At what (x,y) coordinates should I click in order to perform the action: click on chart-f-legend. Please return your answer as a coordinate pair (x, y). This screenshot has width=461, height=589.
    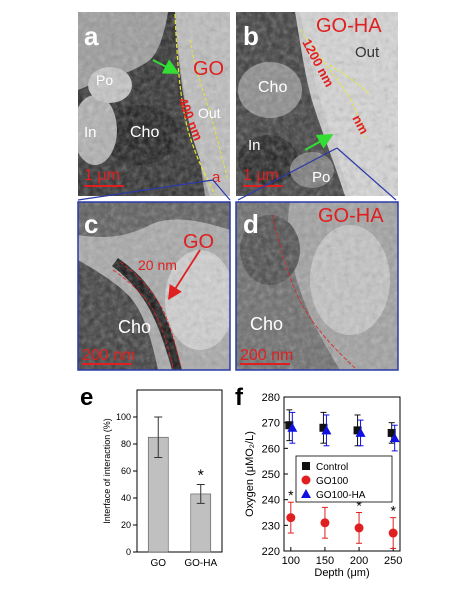
    Looking at the image, I should click on (344, 479).